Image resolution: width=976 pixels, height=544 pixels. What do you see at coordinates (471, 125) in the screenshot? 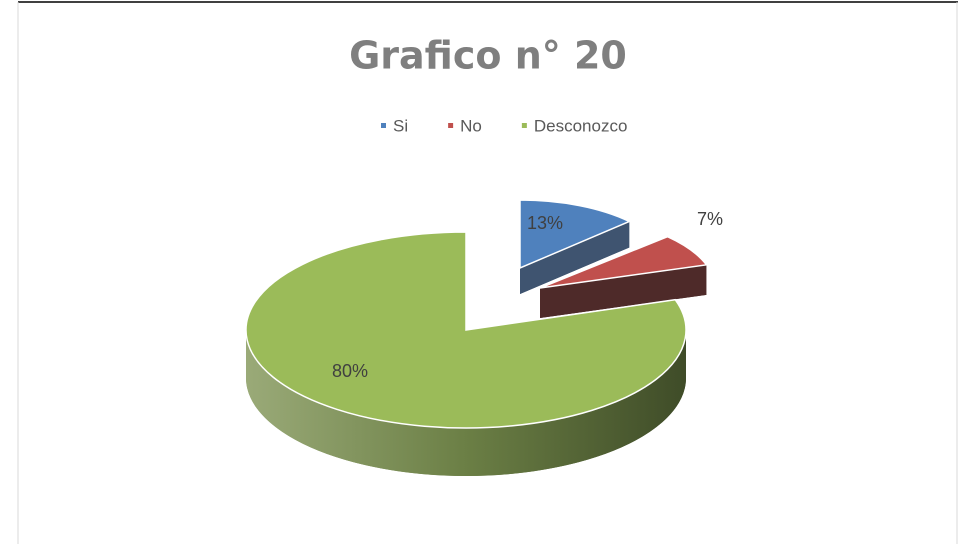
I see `legend-label: No` at bounding box center [471, 125].